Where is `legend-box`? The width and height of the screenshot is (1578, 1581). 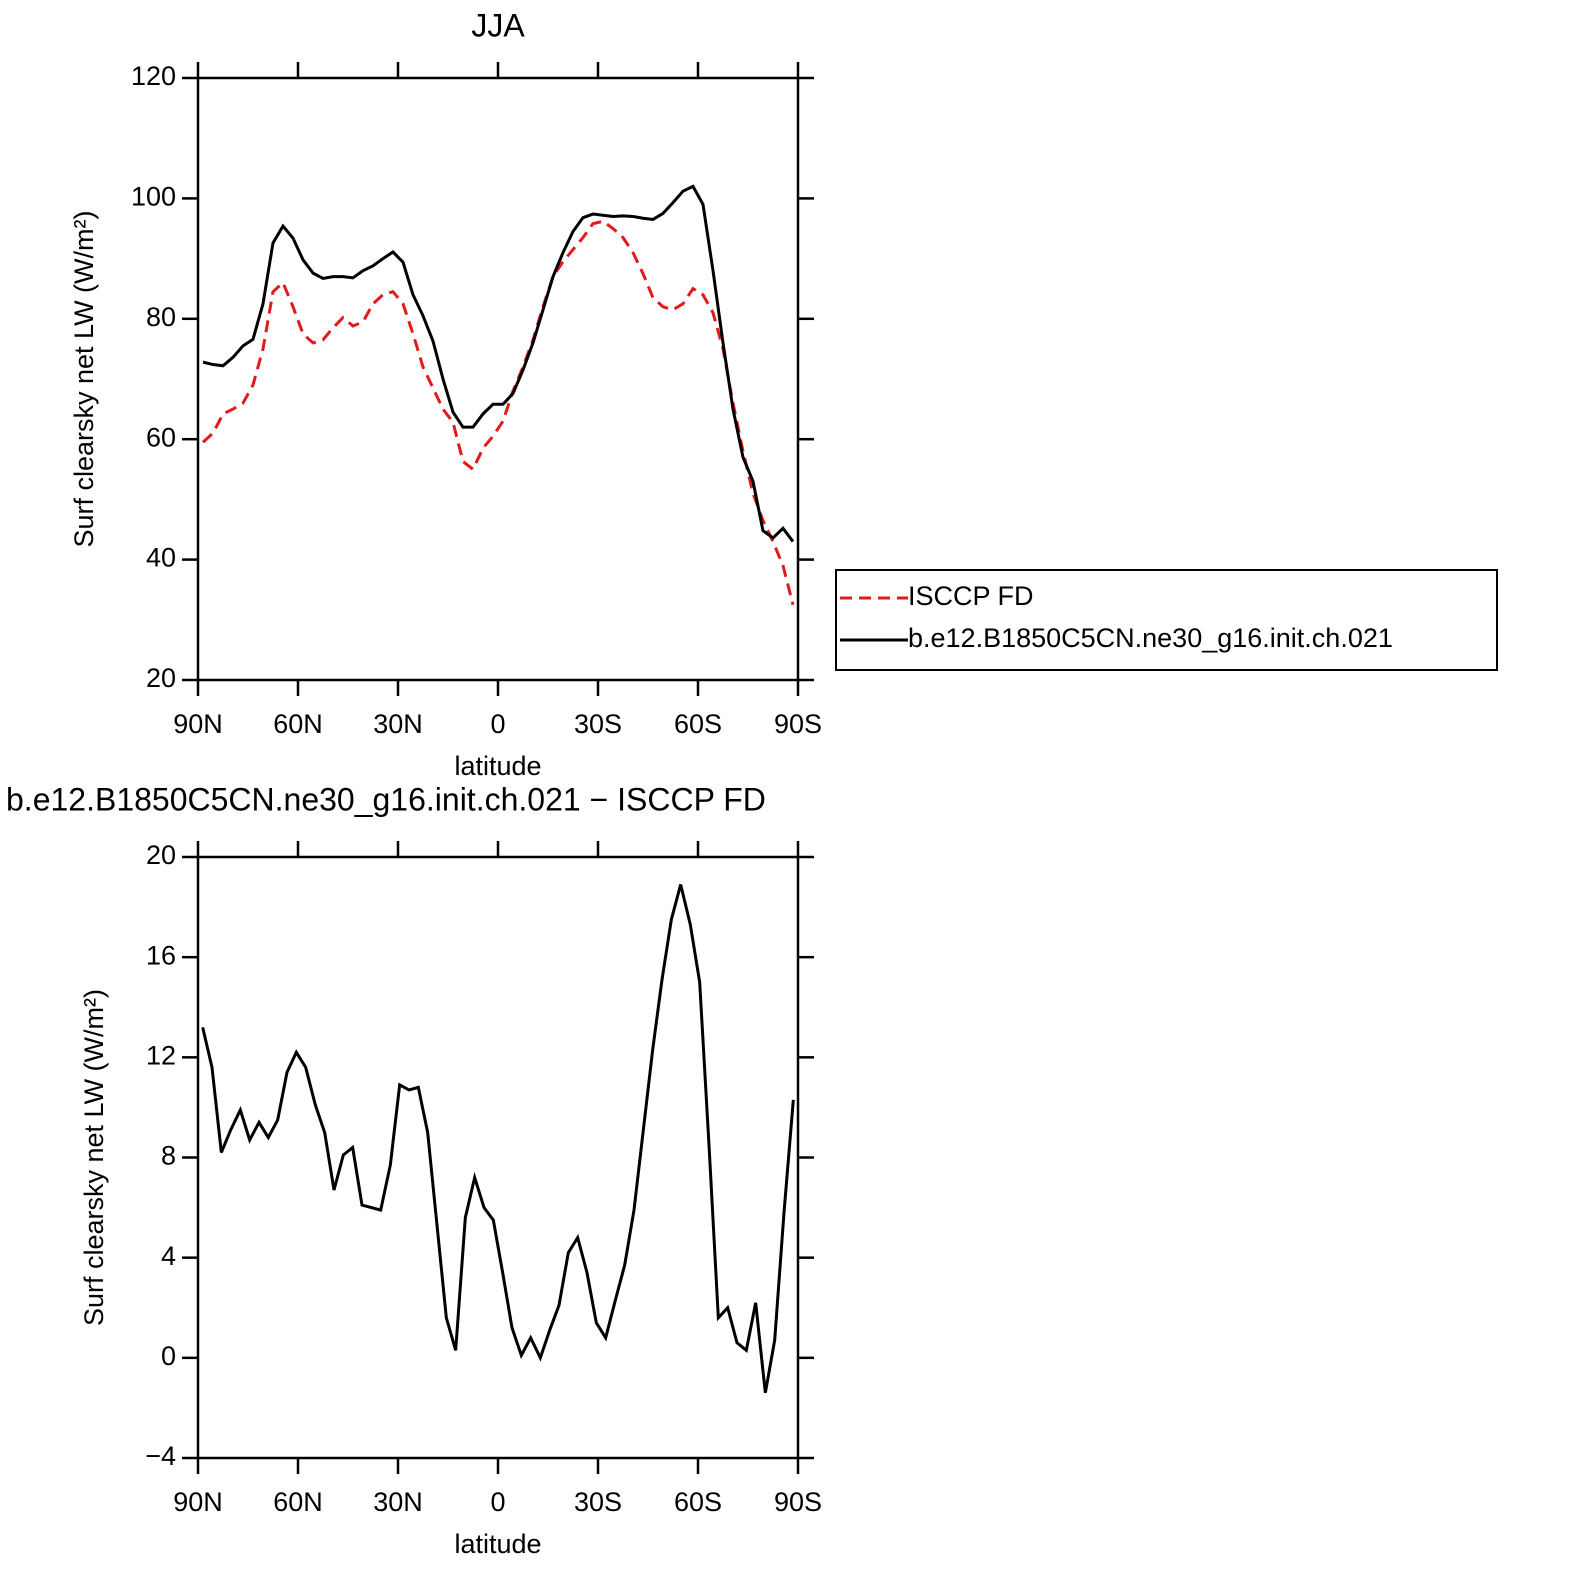 legend-box is located at coordinates (1166, 620).